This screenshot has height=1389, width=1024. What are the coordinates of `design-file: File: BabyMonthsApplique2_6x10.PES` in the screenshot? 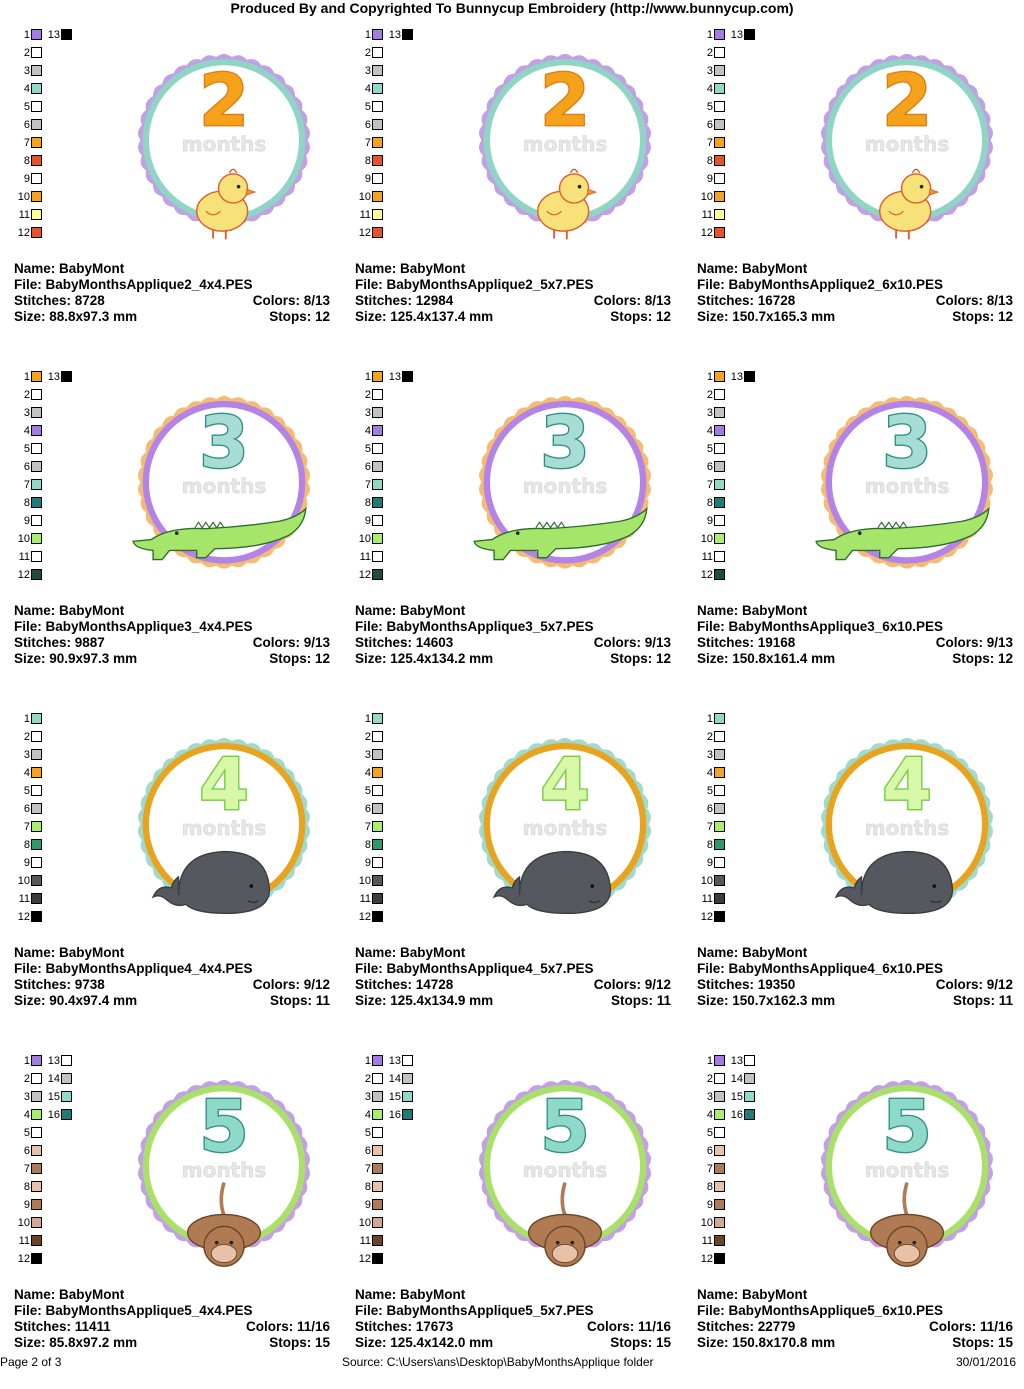 It's located at (820, 284).